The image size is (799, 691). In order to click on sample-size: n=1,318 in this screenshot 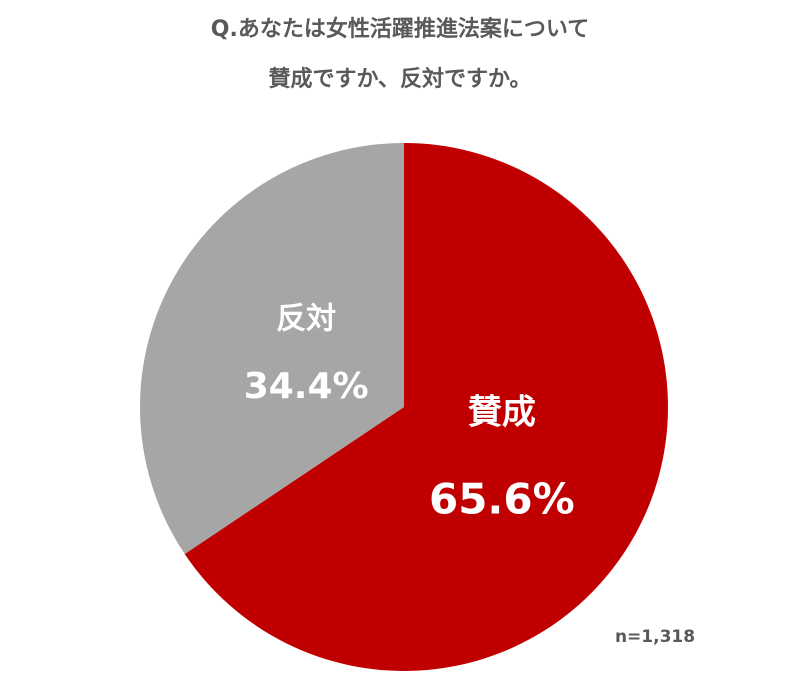, I will do `click(655, 637)`.